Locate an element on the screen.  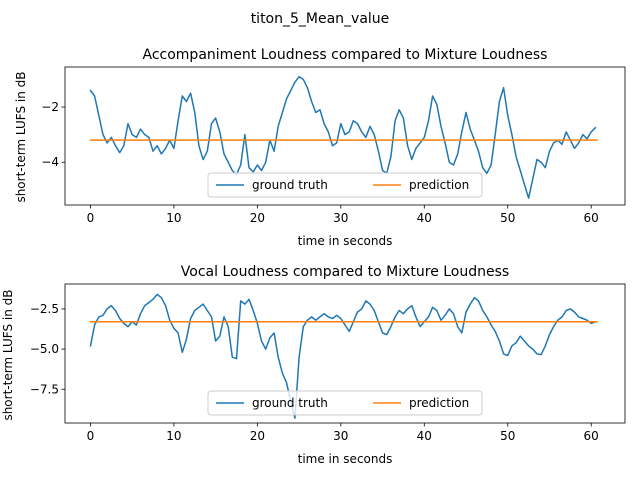
figure-suptitle: titon_5_Mean_value is located at coordinates (320, 19).